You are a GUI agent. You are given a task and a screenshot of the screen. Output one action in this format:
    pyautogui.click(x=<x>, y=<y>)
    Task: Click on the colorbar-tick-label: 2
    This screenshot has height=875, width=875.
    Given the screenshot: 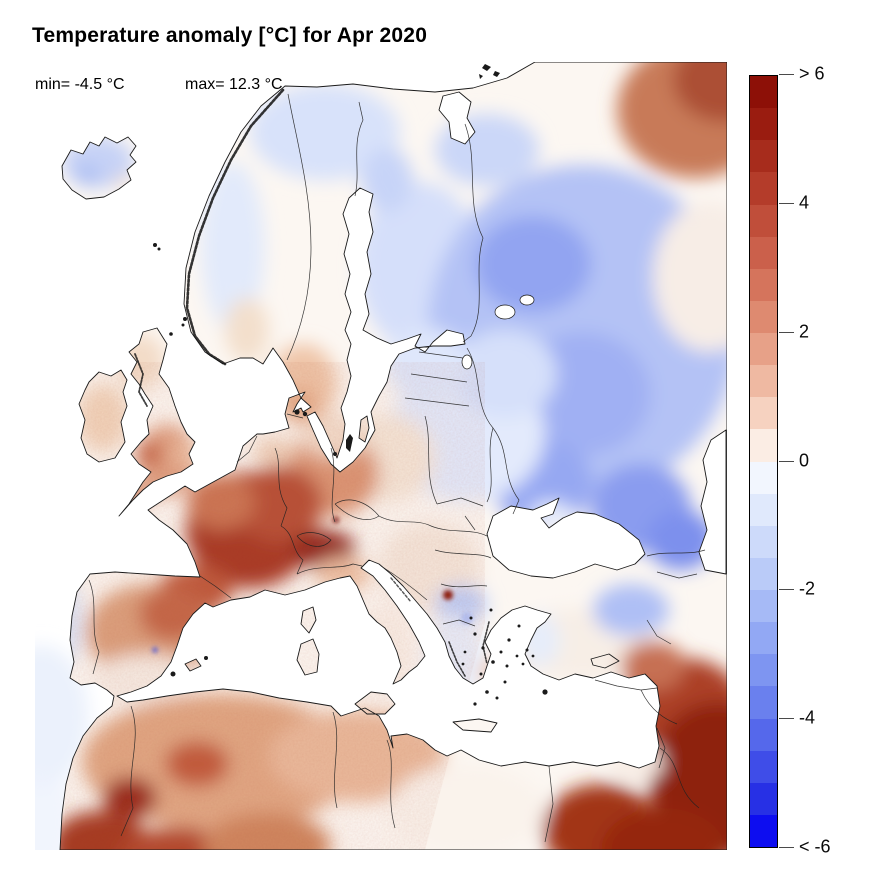 What is the action you would take?
    pyautogui.click(x=804, y=331)
    